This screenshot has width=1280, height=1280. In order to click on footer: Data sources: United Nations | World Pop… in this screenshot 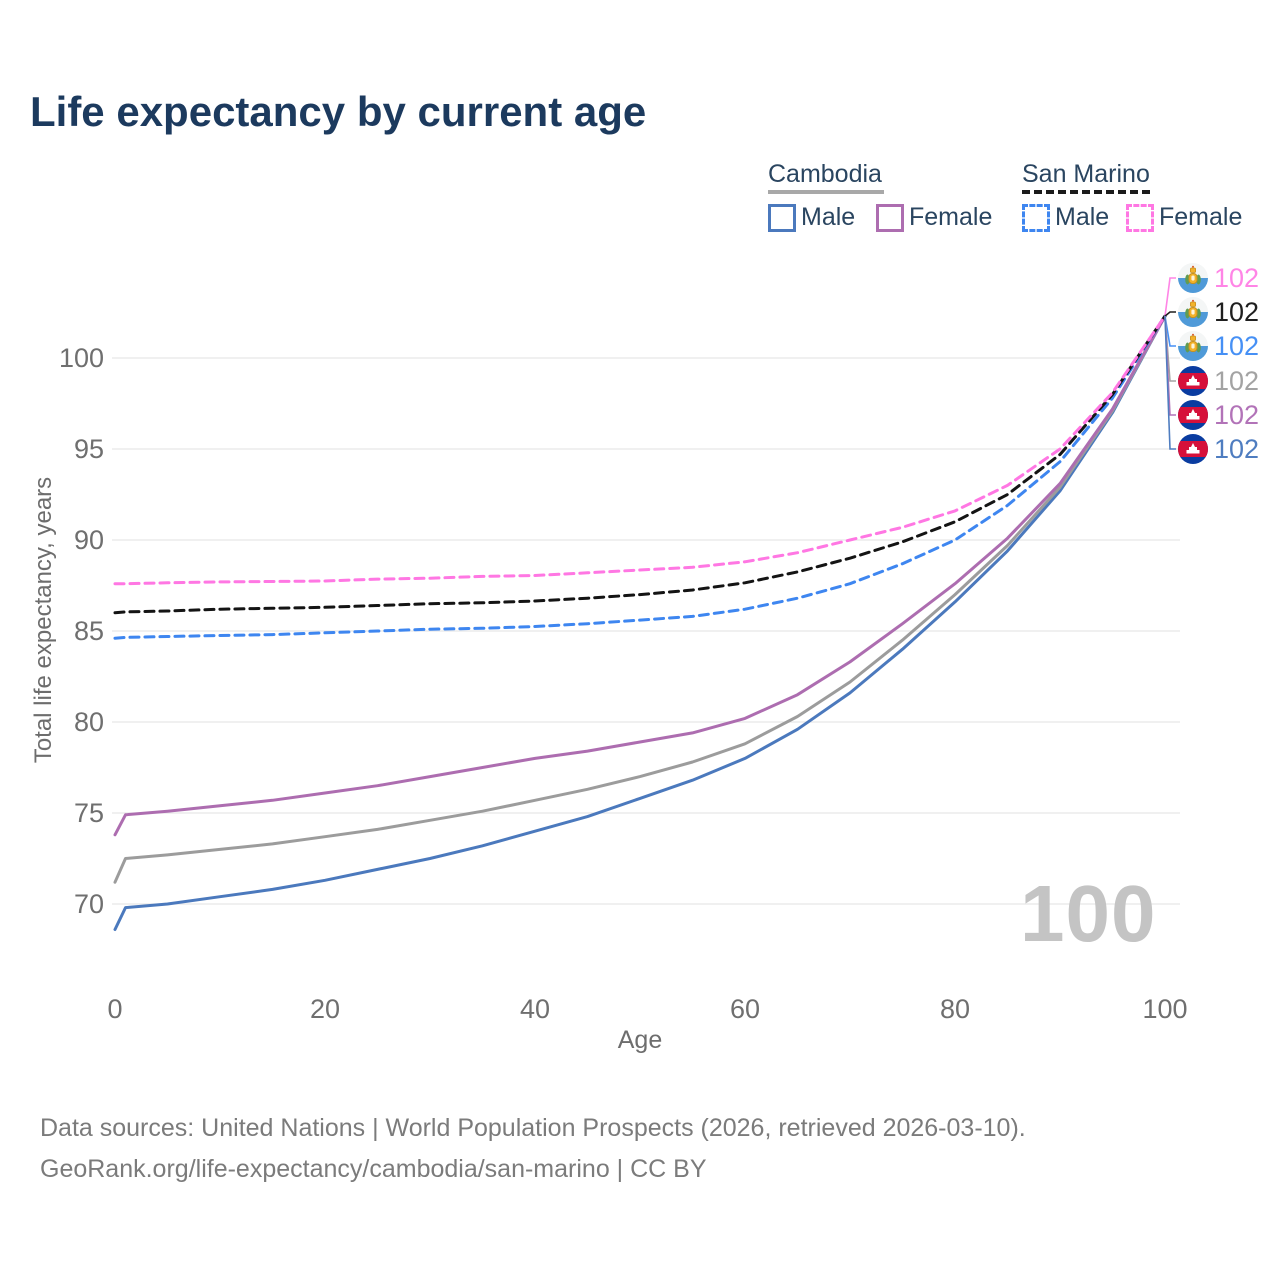, I will do `click(533, 1149)`.